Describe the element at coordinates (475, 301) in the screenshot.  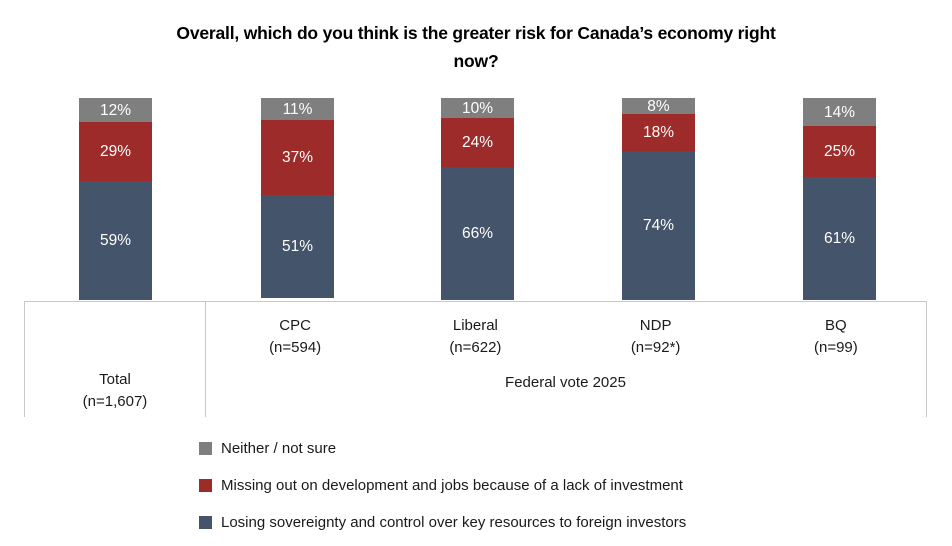
I see `axis-baseline` at that location.